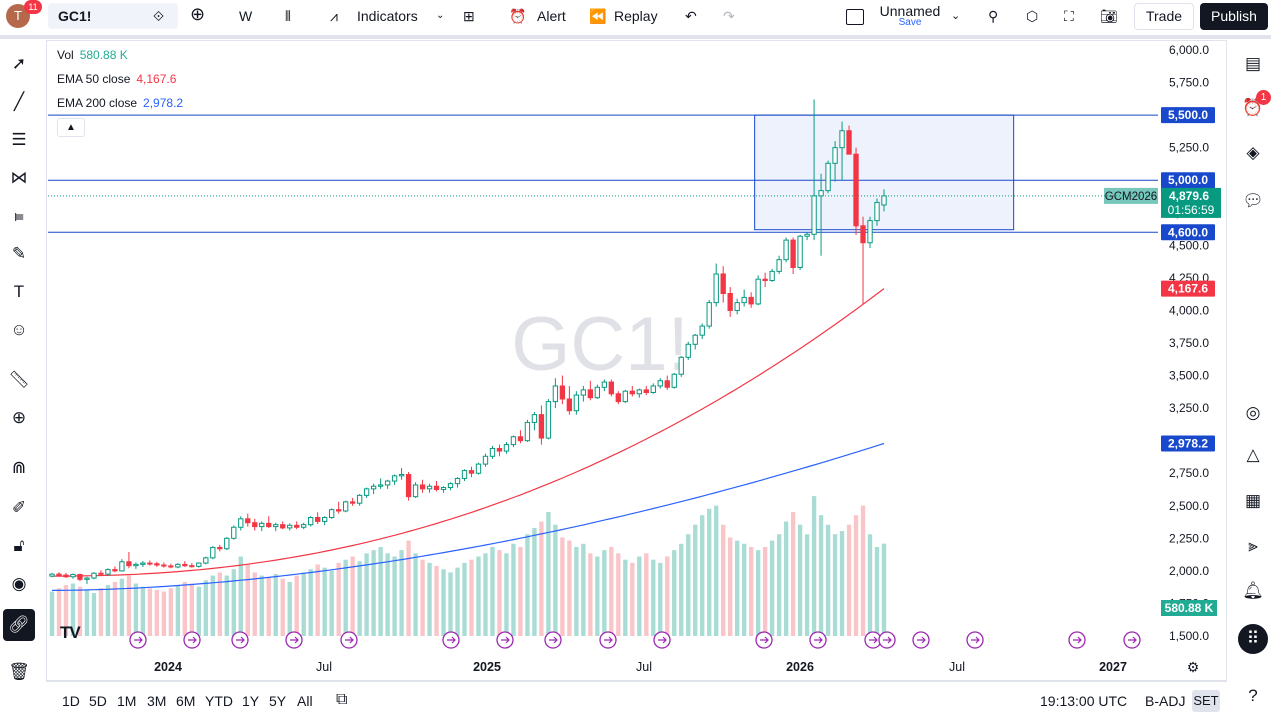 The image size is (1271, 716). I want to click on candle-type-icon: ⫴, so click(288, 16).